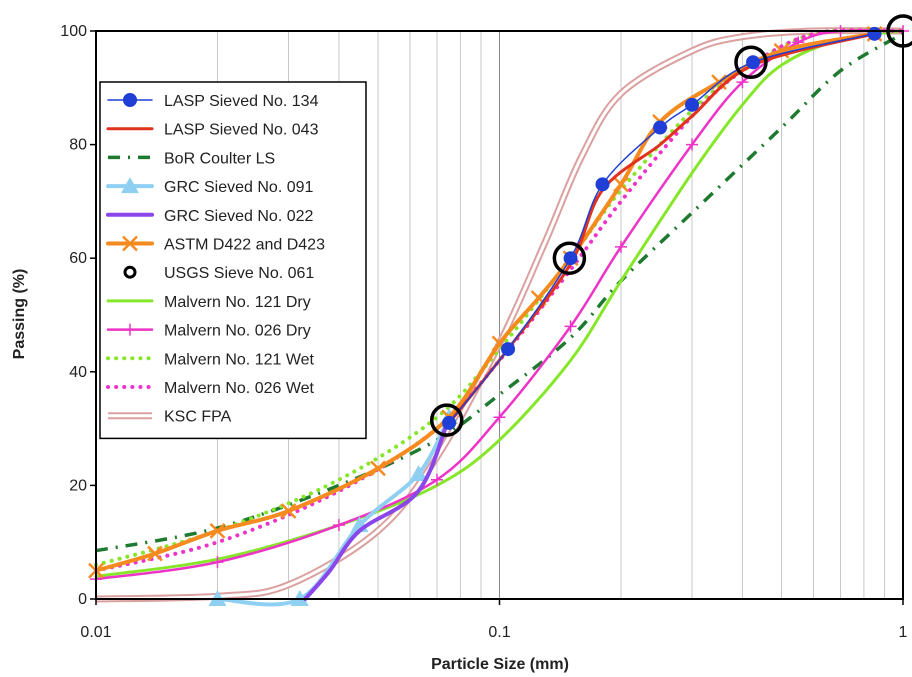 The height and width of the screenshot is (677, 912). I want to click on legend-label: LASP Sieved No. 043, so click(241, 130).